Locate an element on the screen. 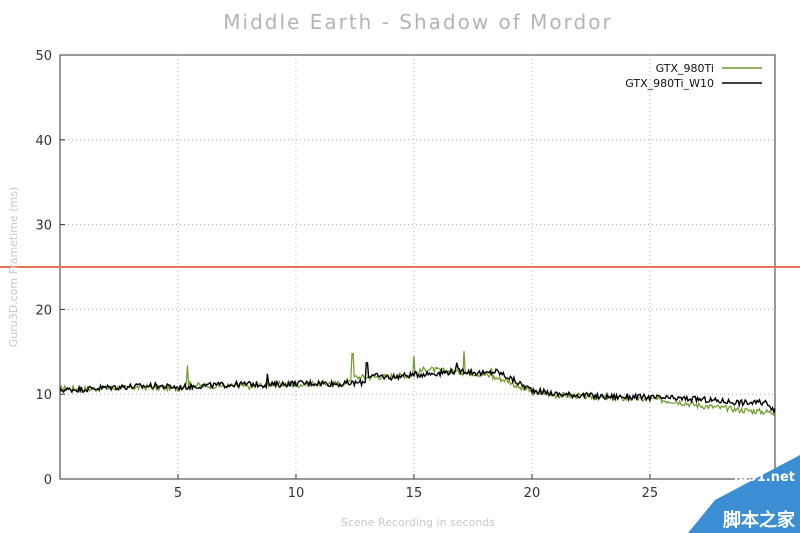 This screenshot has height=533, width=800. watermark-url: jb51.net is located at coordinates (764, 477).